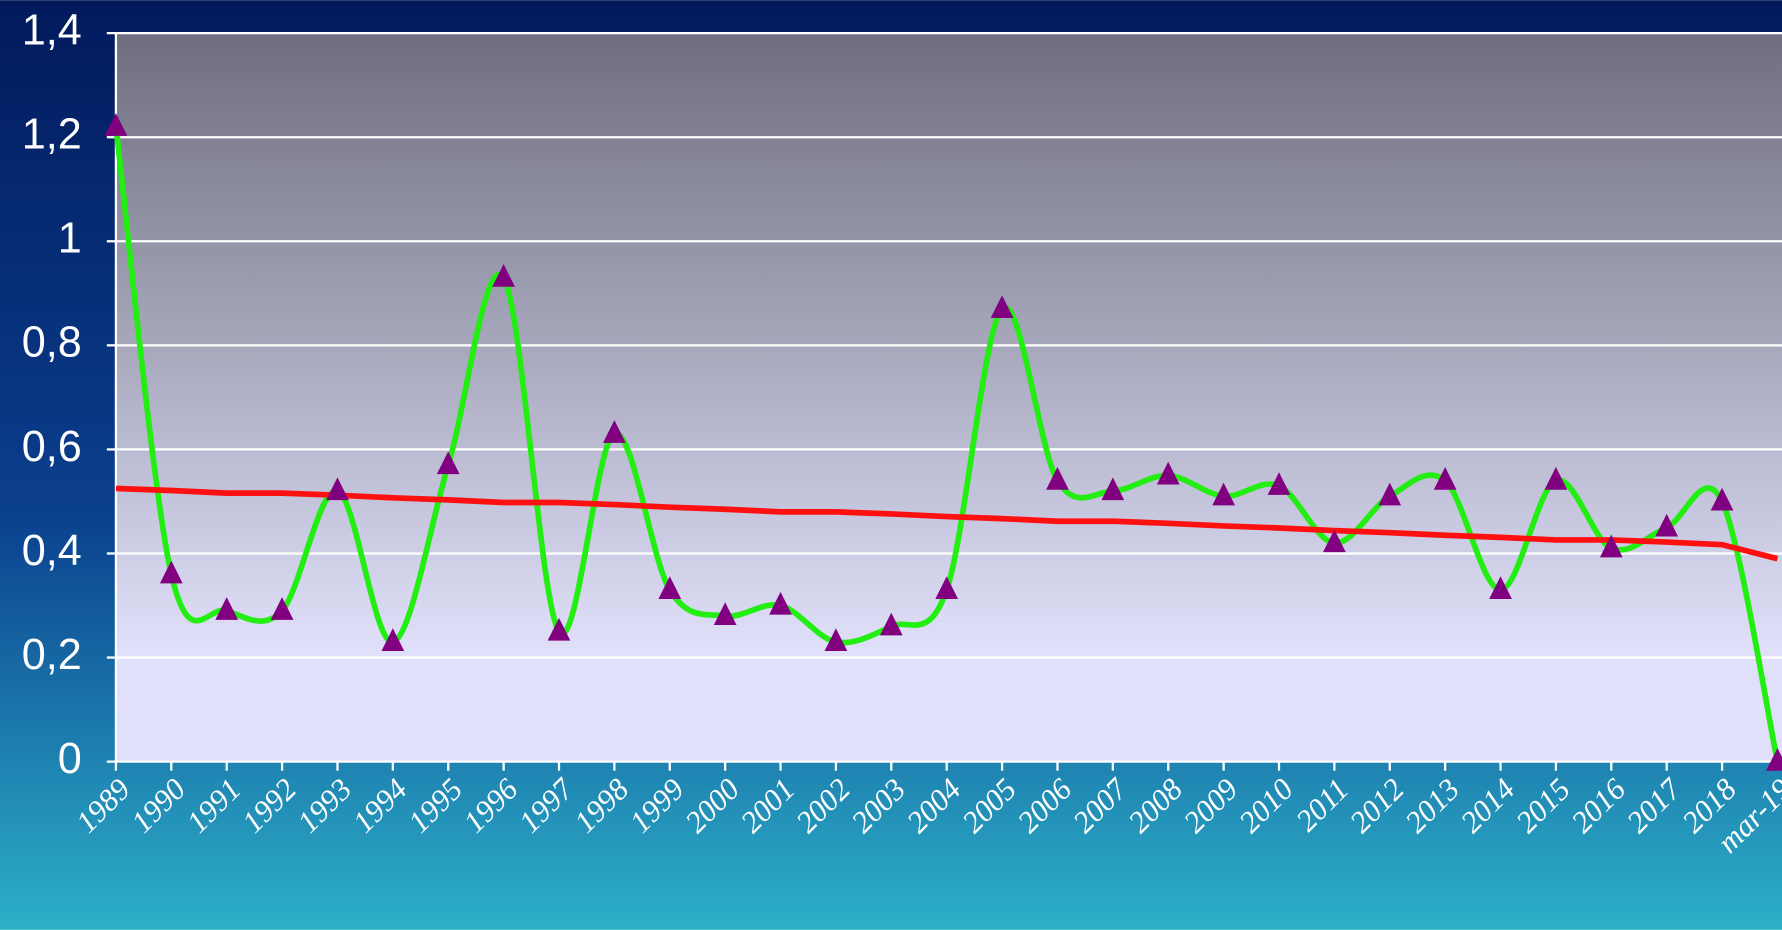  What do you see at coordinates (52, 655) in the screenshot?
I see `y-tick-label: 0,2` at bounding box center [52, 655].